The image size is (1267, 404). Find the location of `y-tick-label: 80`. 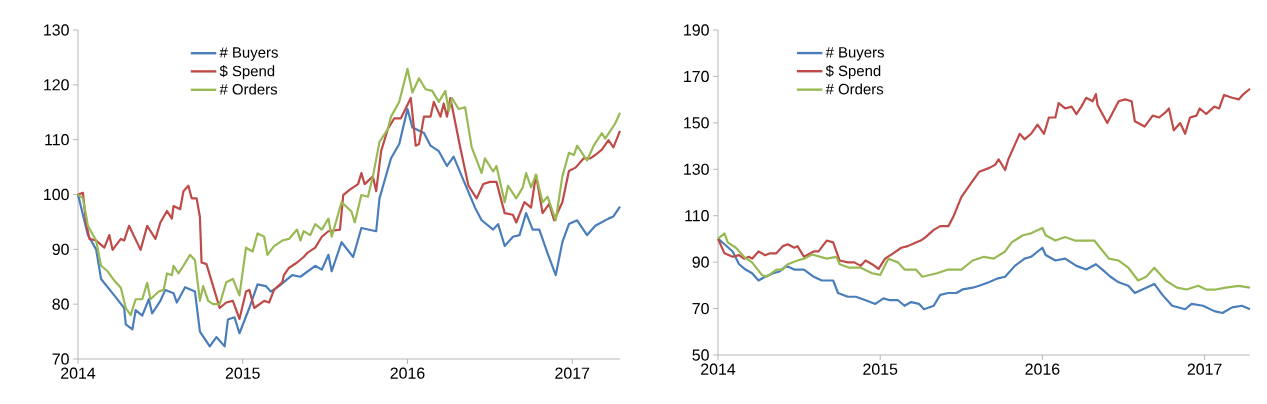

y-tick-label: 80 is located at coordinates (60, 304).